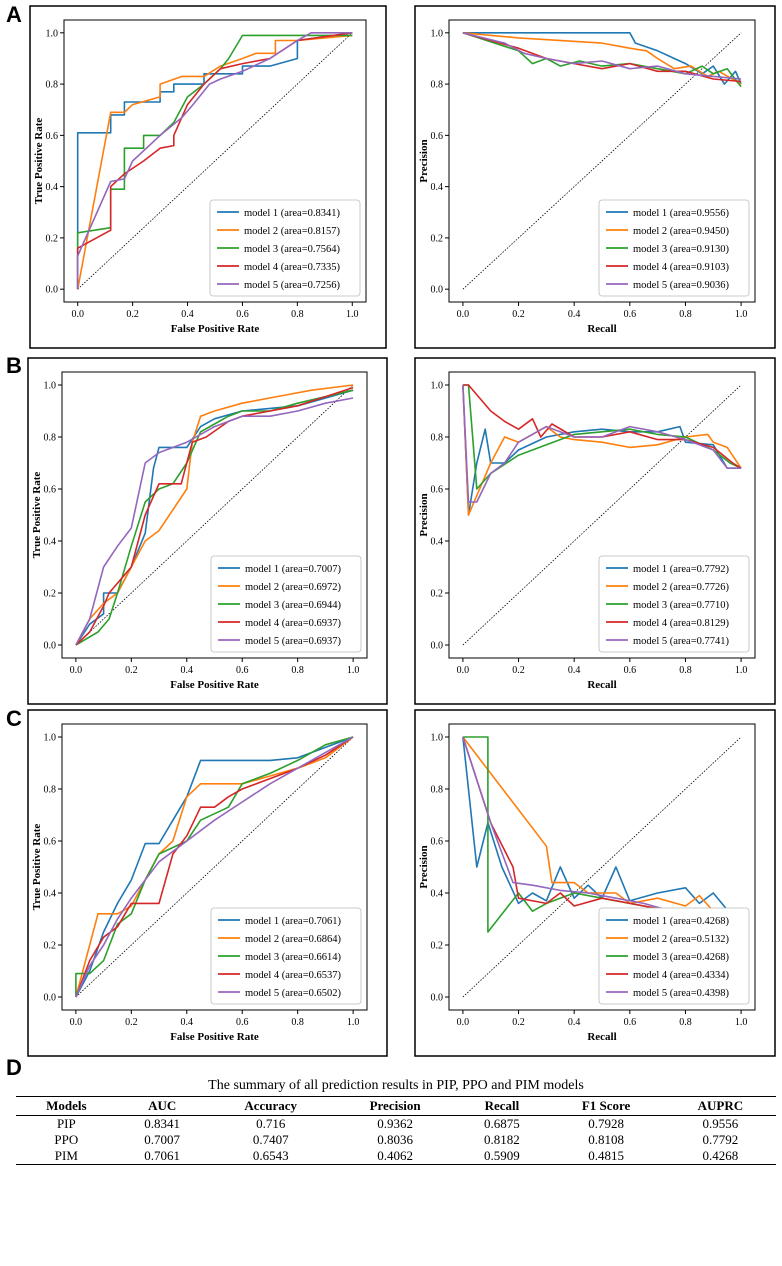 The image size is (782, 1266). Describe the element at coordinates (37, 867) in the screenshot. I see `y-axis-label: True Positive Rate` at that location.